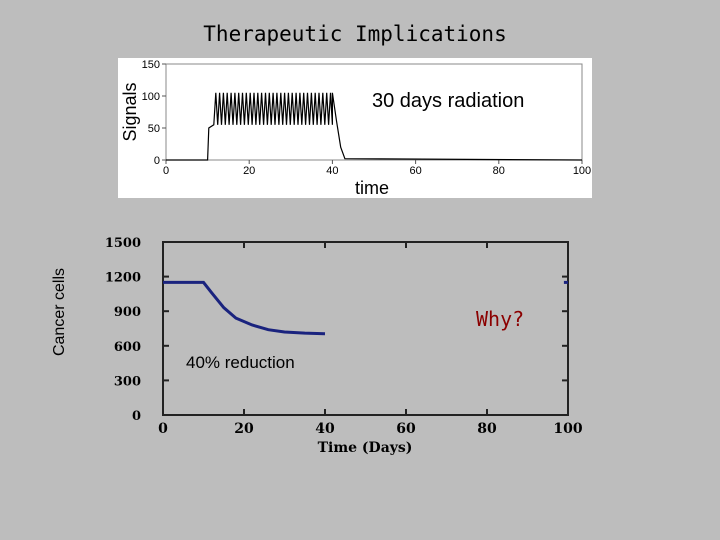  Describe the element at coordinates (127, 381) in the screenshot. I see `cancer-ytick-label: 300` at that location.